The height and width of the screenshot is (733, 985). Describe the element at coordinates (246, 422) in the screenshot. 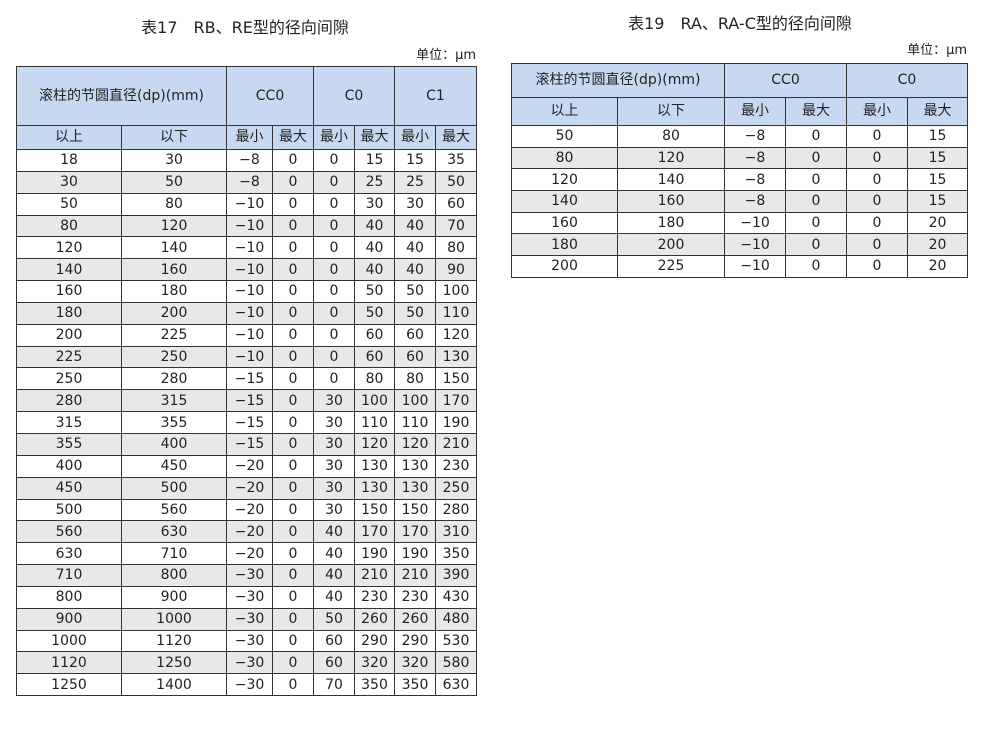

I see `table-row: 315 355 −15 0 30 110 110 190` at that location.